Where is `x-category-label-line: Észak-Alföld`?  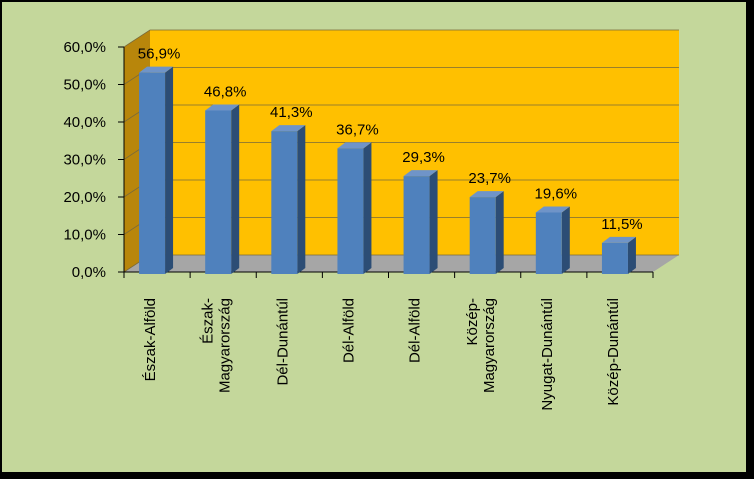
x-category-label-line: Észak-Alföld is located at coordinates (150, 339).